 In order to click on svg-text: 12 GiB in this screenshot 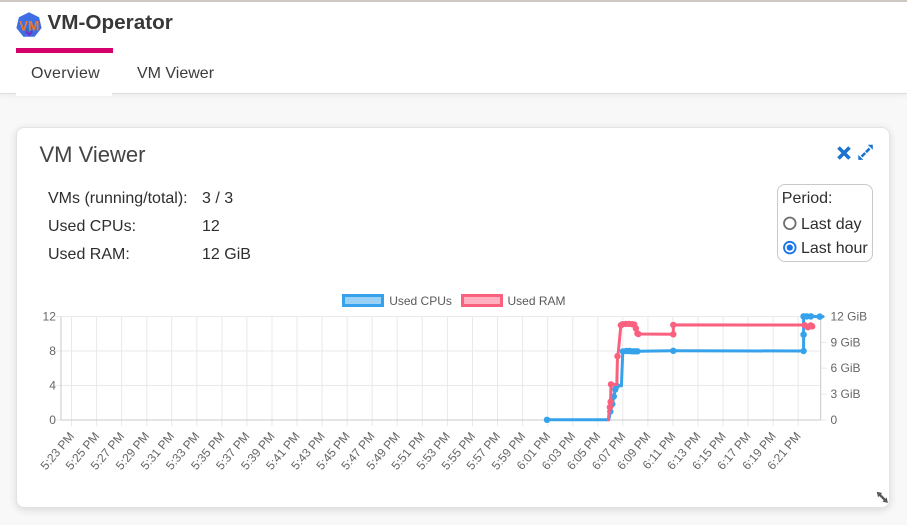, I will do `click(849, 317)`.